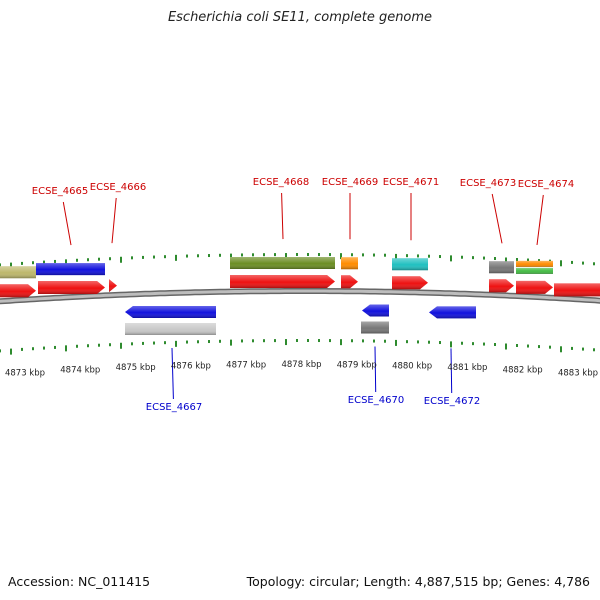 The width and height of the screenshot is (600, 600). Describe the element at coordinates (523, 370) in the screenshot. I see `scale-label: 4882 kbp` at that location.